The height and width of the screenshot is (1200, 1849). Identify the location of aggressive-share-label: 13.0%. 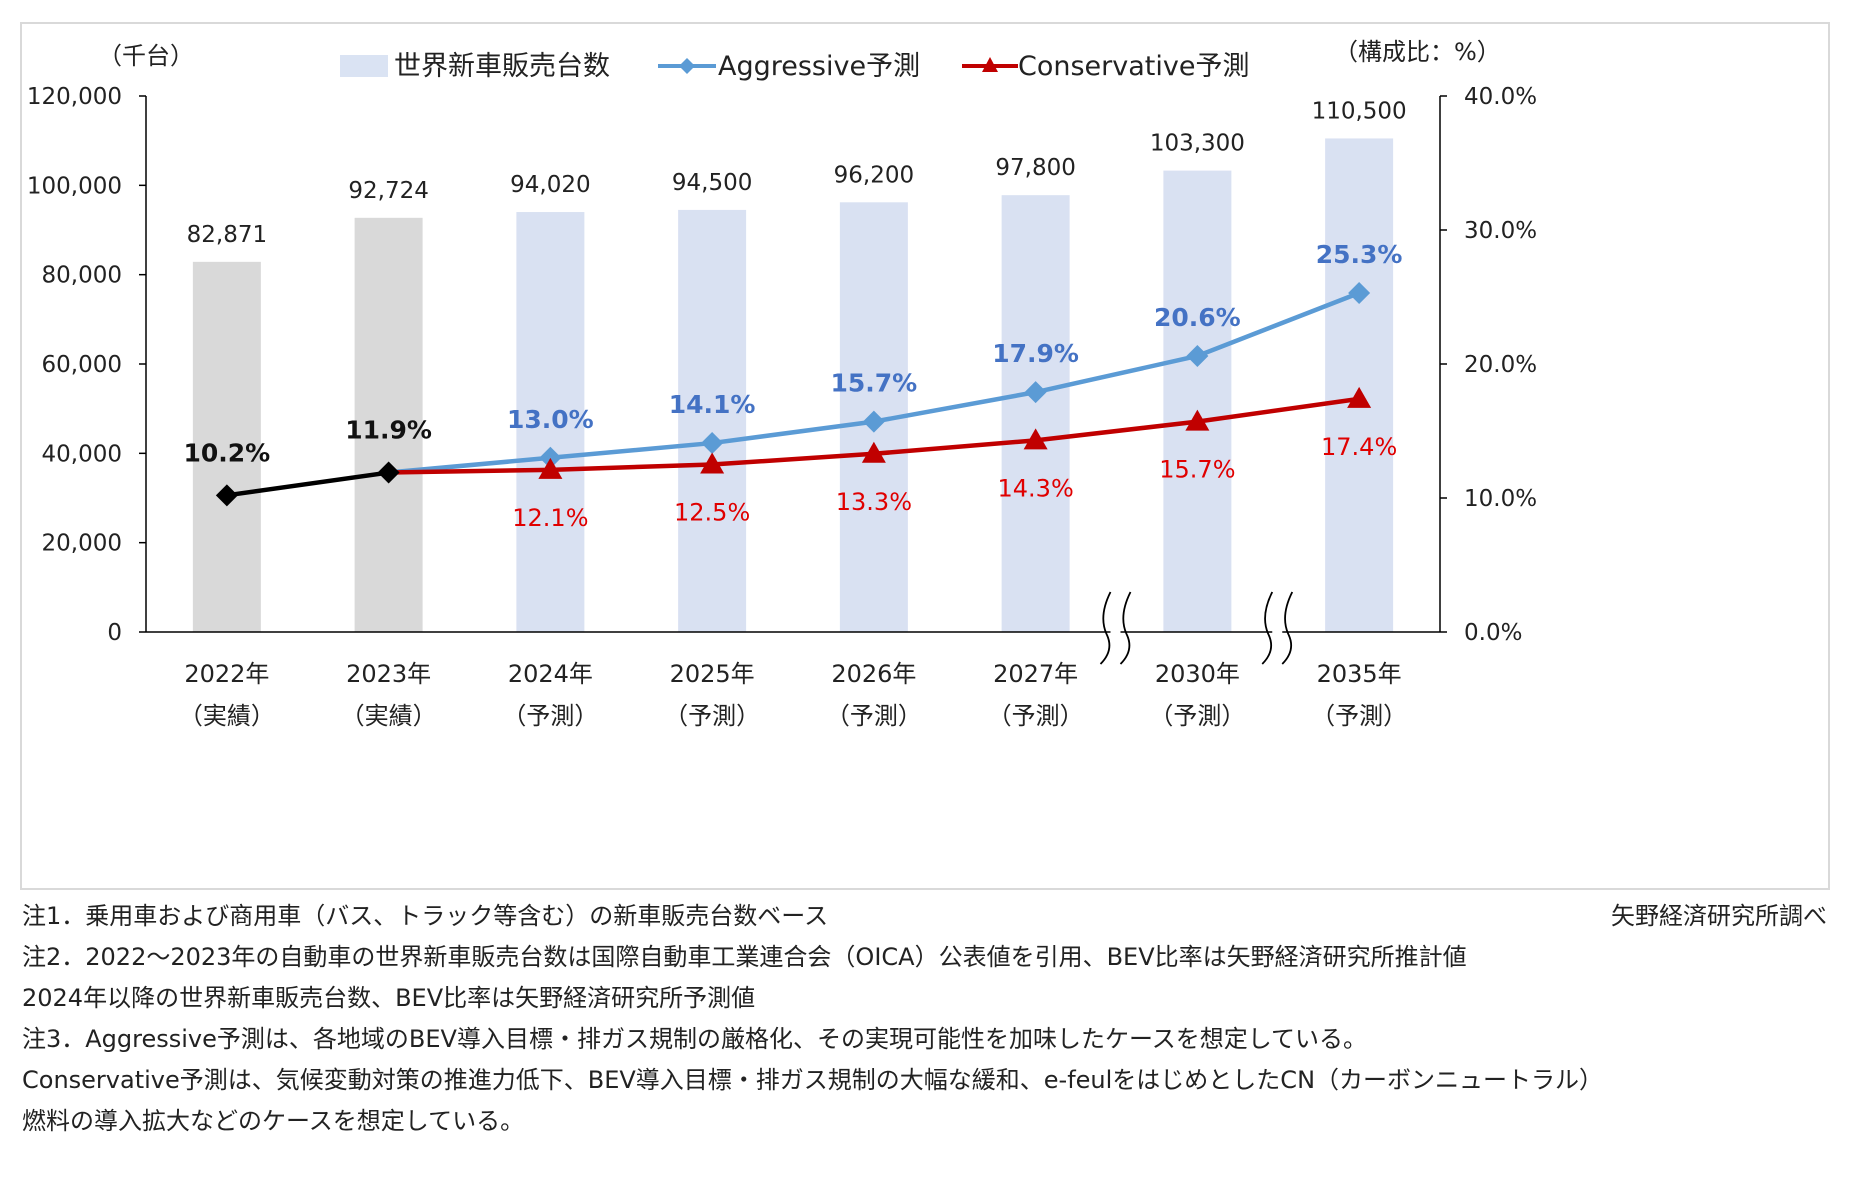
(550, 419).